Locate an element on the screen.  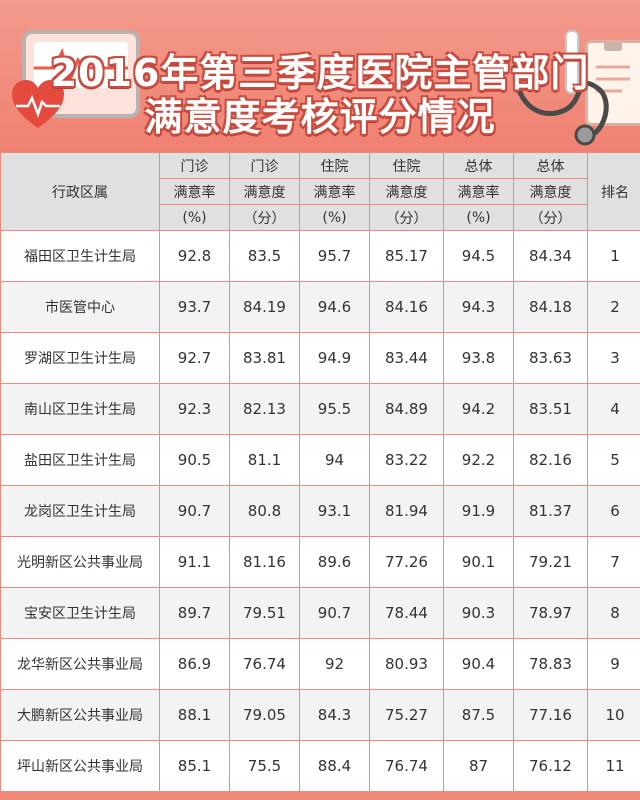
value-cell: 78.97 is located at coordinates (550, 613).